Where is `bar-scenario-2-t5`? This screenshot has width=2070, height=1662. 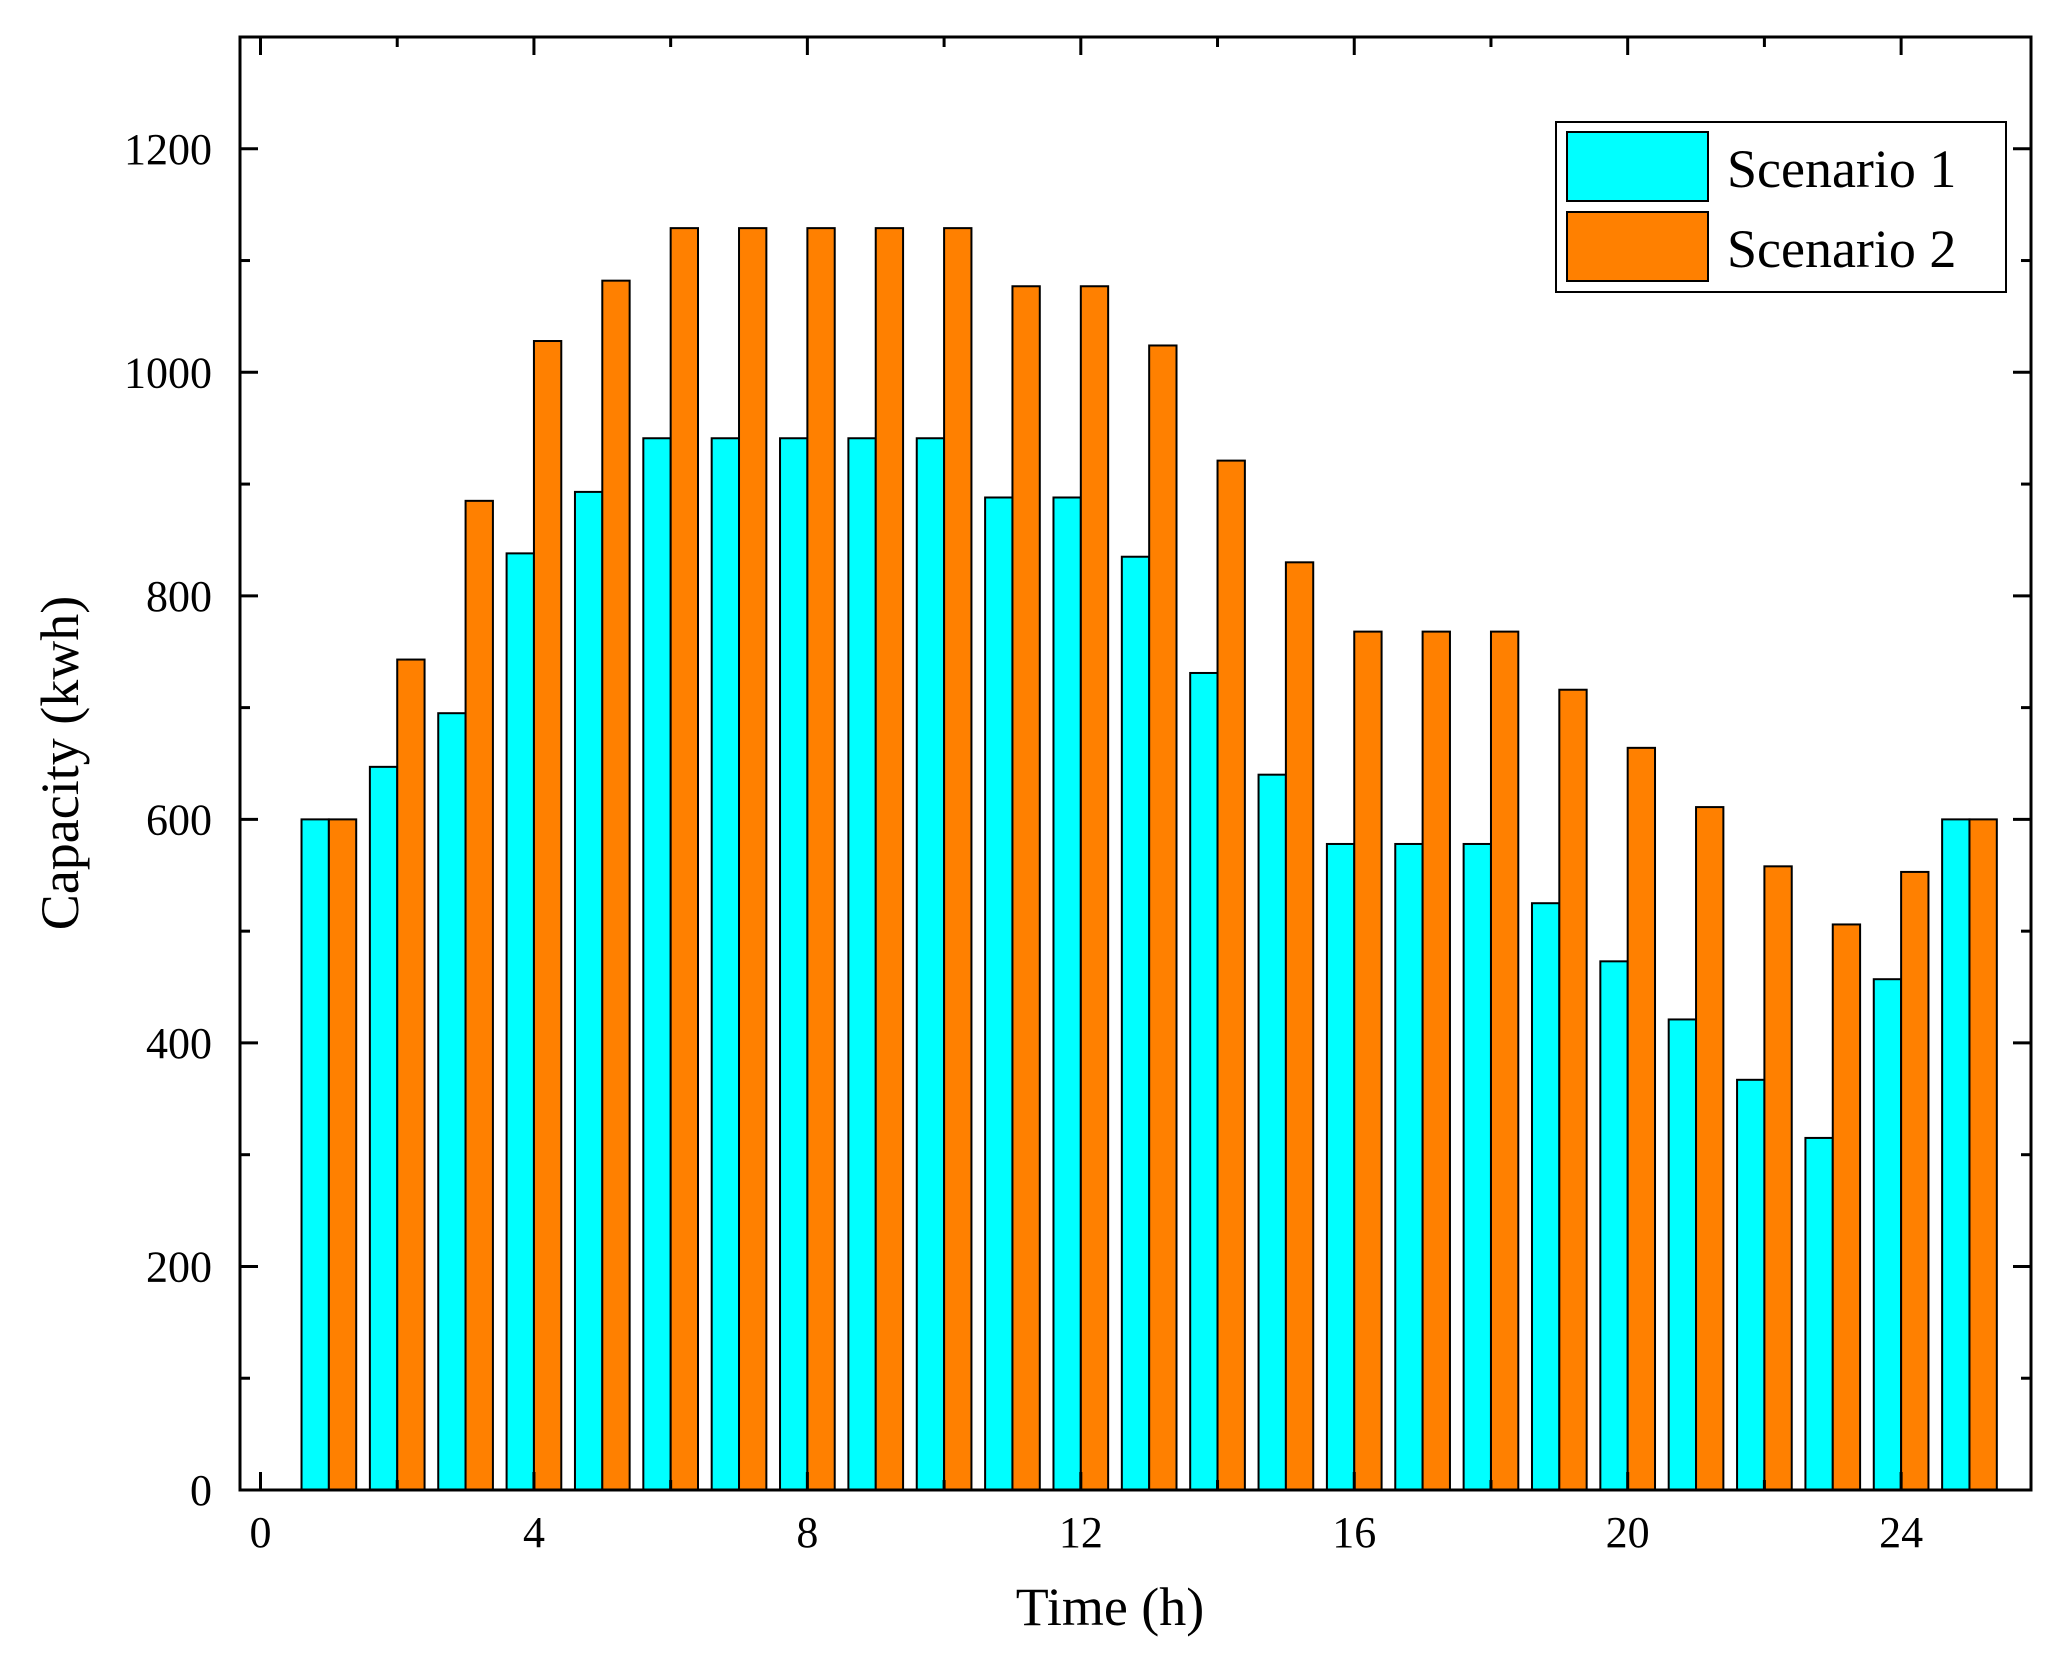
bar-scenario-2-t5 is located at coordinates (616, 885).